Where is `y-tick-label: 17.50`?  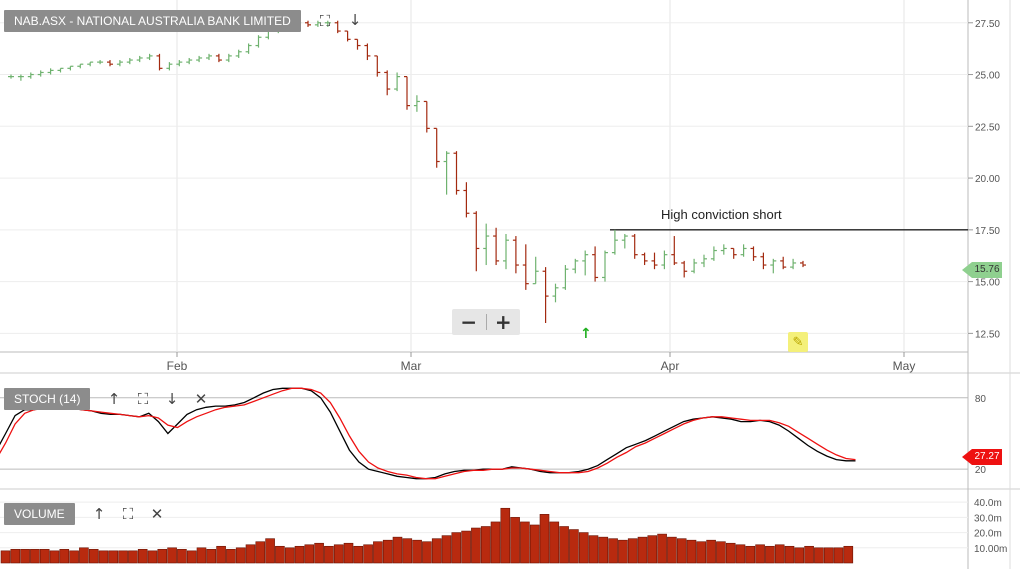
y-tick-label: 17.50 is located at coordinates (987, 231).